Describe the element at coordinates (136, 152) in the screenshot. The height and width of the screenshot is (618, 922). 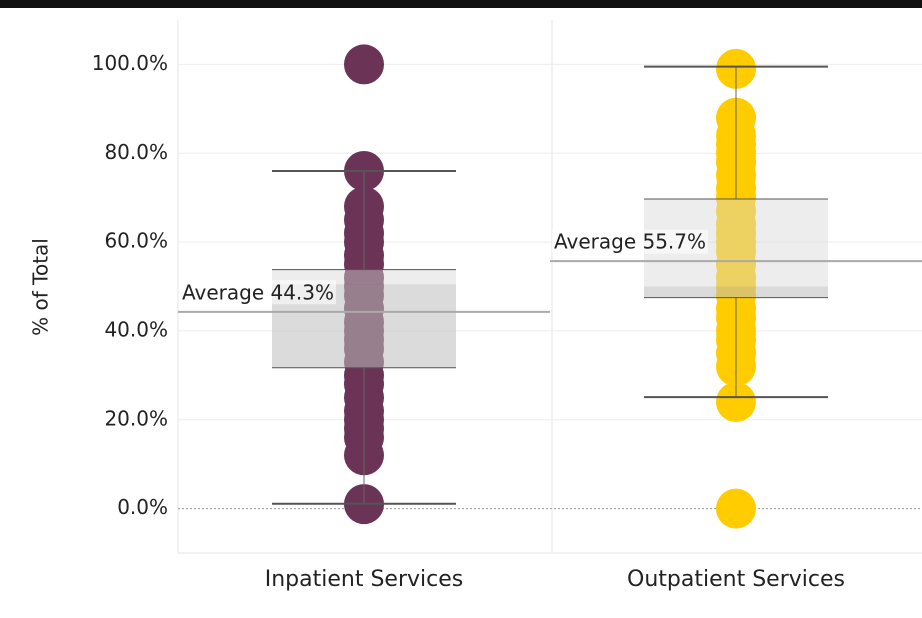
I see `y-tick-label: 80.0%` at that location.